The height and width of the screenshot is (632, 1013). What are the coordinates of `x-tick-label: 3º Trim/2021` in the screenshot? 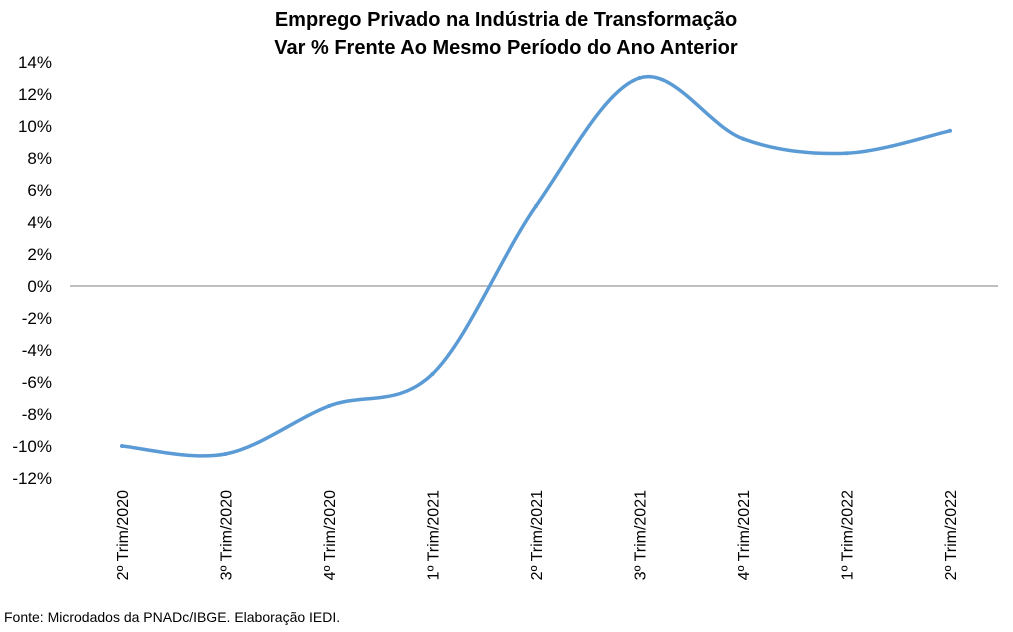 It's located at (641, 535).